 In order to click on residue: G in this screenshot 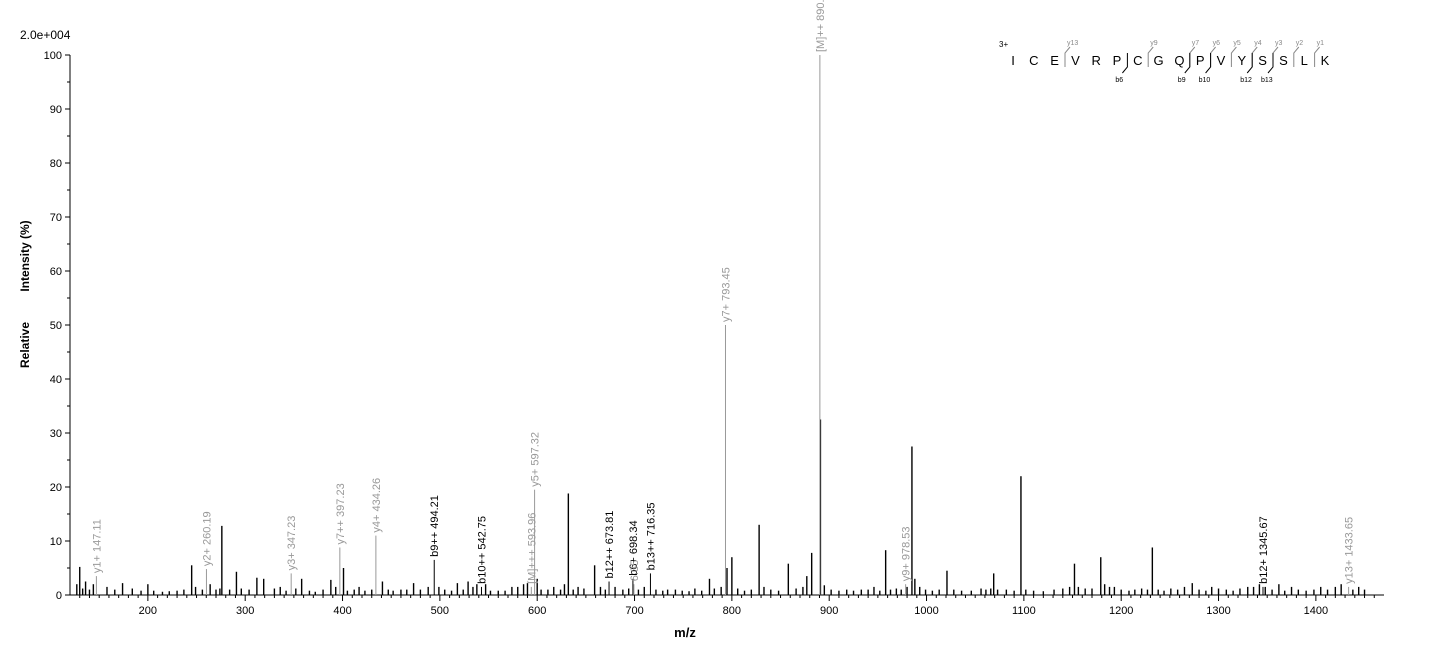, I will do `click(1159, 60)`.